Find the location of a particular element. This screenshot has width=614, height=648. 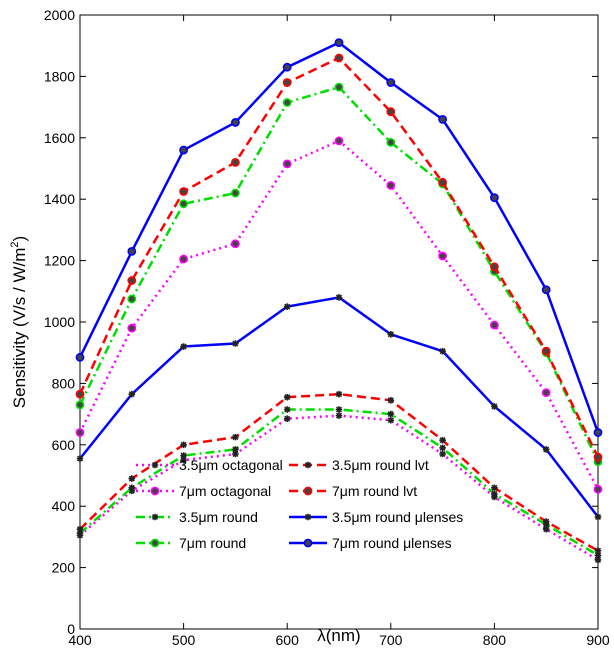

x-axis-label: λ(nm) is located at coordinates (338, 635).